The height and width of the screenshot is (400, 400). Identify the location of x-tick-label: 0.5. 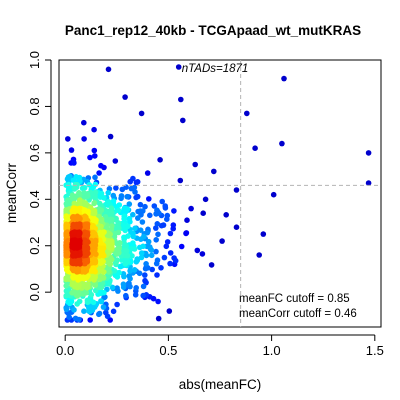
(168, 350).